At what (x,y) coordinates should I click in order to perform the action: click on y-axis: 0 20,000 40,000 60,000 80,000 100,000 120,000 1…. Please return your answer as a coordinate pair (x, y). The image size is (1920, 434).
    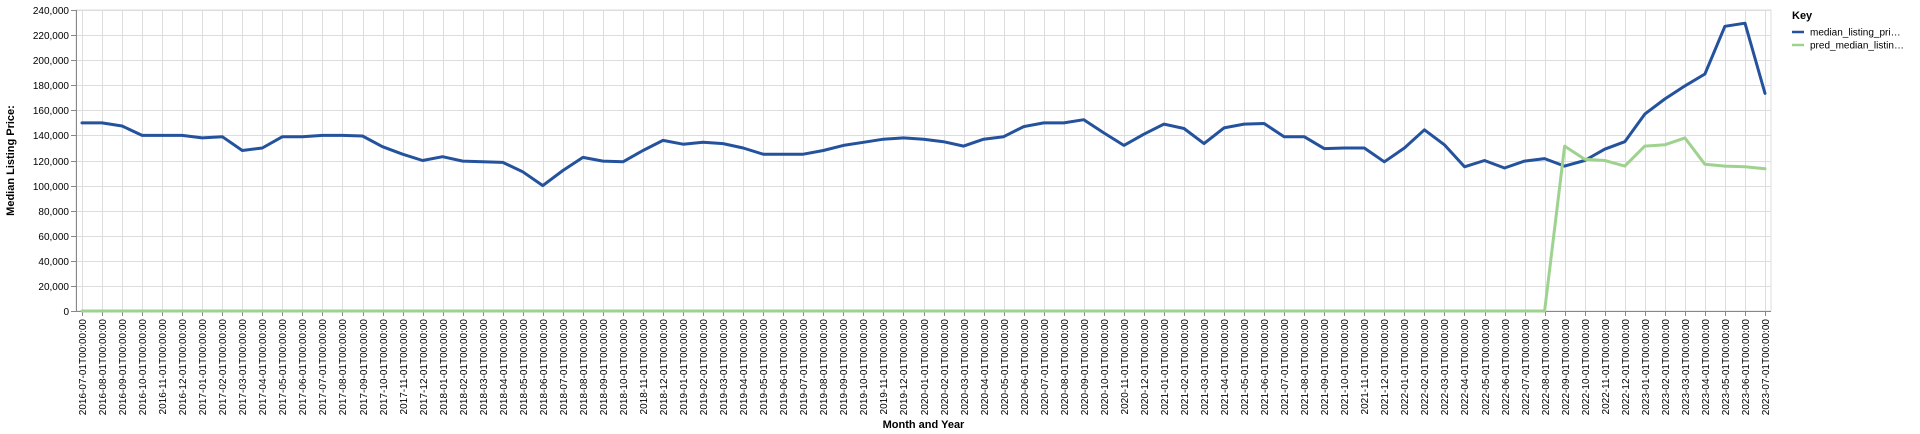
    Looking at the image, I should click on (55, 162).